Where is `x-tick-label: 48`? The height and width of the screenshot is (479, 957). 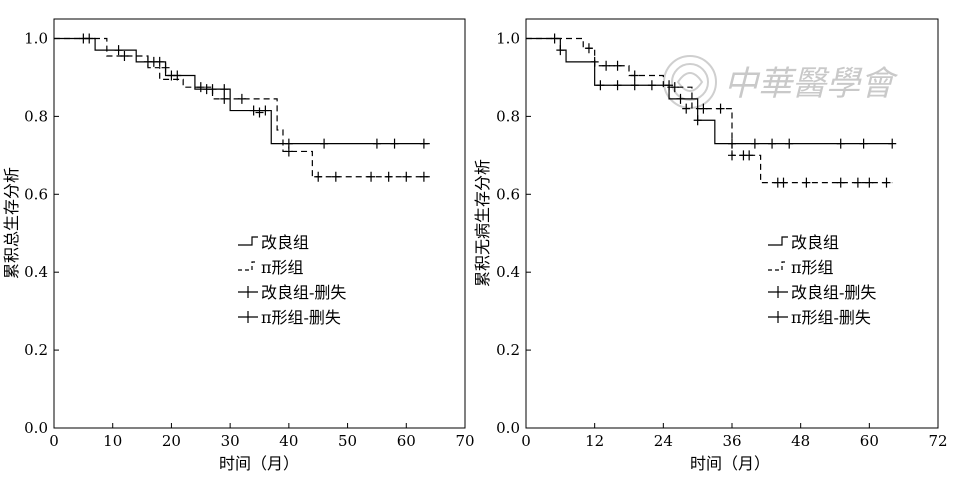 x-tick-label: 48 is located at coordinates (800, 441).